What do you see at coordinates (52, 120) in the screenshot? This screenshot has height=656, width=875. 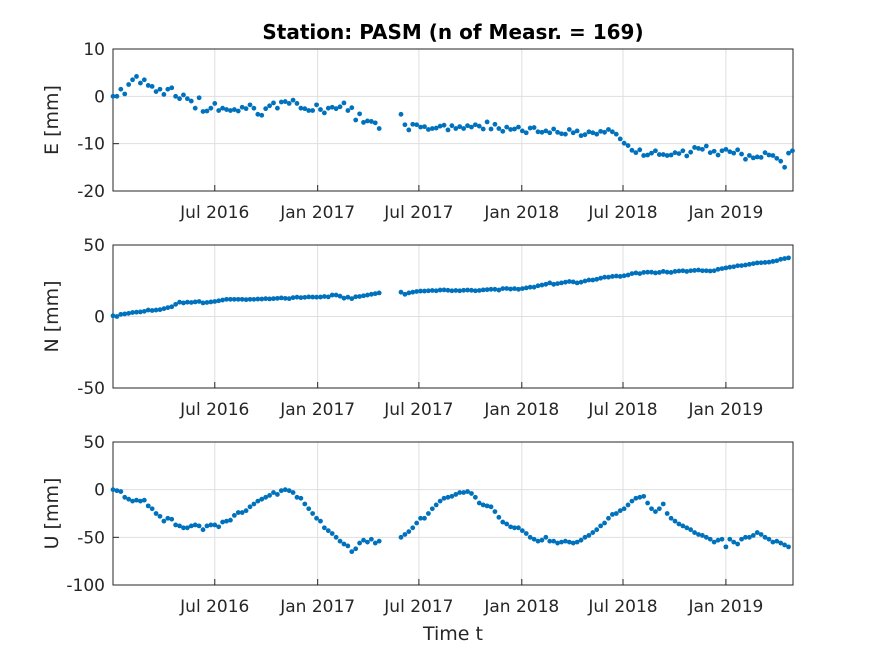 I see `y-axis-label: E [mm]` at bounding box center [52, 120].